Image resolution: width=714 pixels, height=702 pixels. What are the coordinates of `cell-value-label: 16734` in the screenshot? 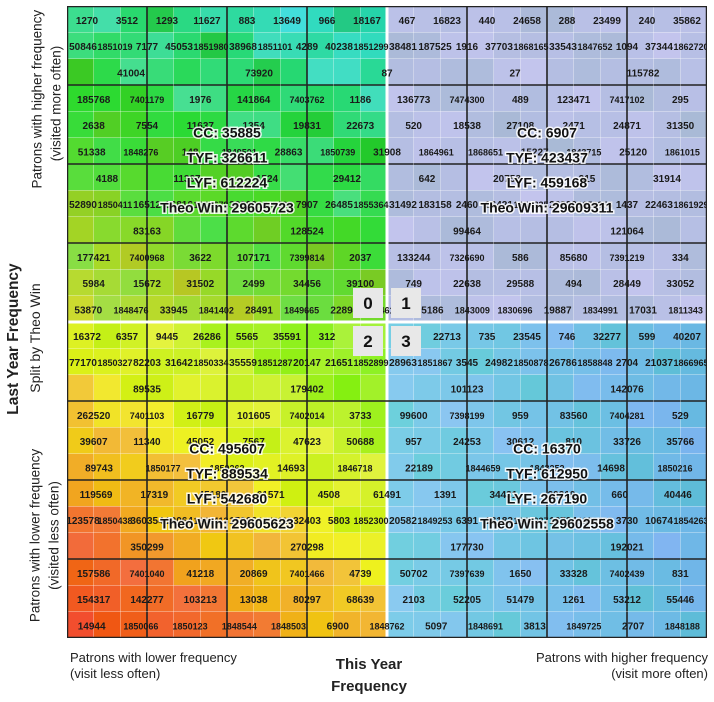 It's located at (563, 521).